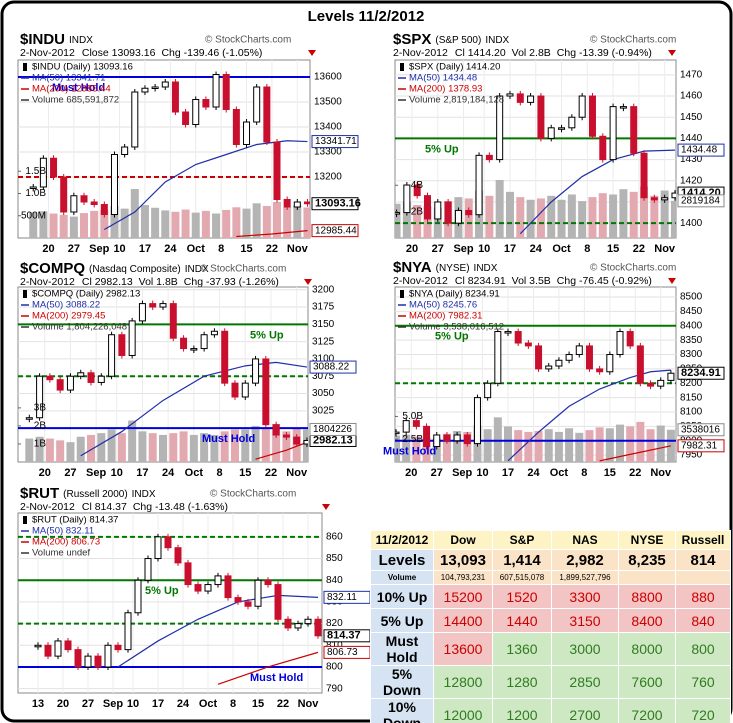 The height and width of the screenshot is (723, 733). What do you see at coordinates (691, 297) in the screenshot?
I see `y-tick-label: 8500` at bounding box center [691, 297].